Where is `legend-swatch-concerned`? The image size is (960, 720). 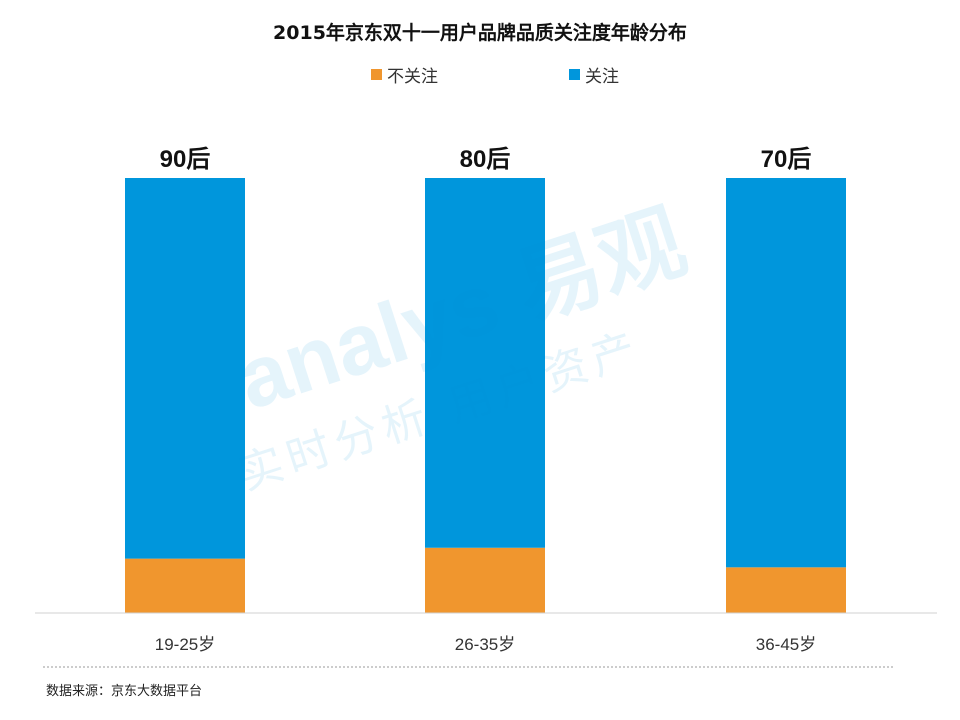
legend-swatch-concerned is located at coordinates (574, 74).